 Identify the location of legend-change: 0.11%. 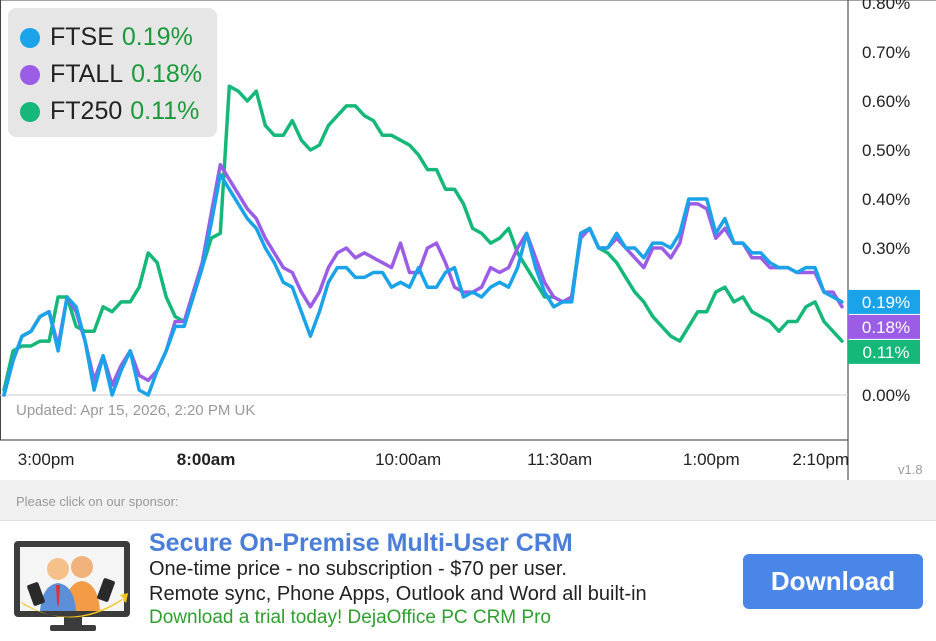
(165, 111).